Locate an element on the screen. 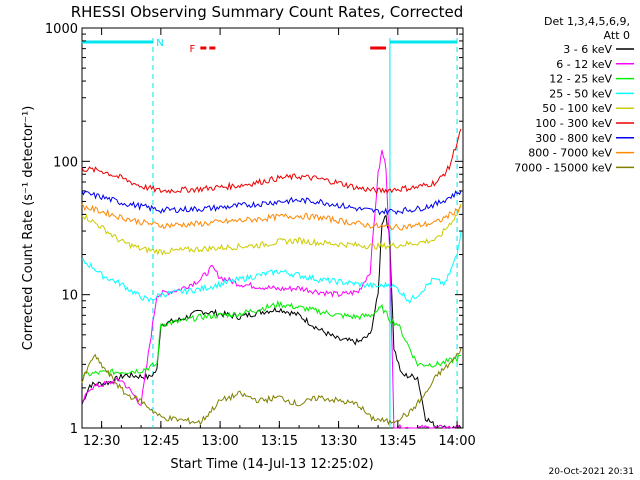  legend-entry-1: 6 - 12 keV is located at coordinates (584, 64).